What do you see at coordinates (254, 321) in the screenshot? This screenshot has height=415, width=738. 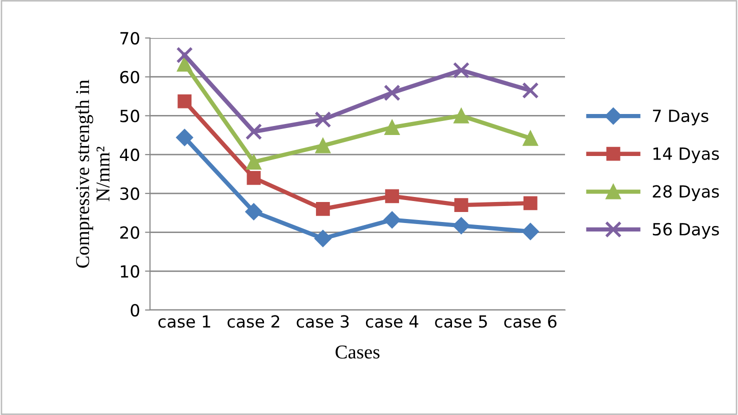 I see `x-tick-label: case 2` at bounding box center [254, 321].